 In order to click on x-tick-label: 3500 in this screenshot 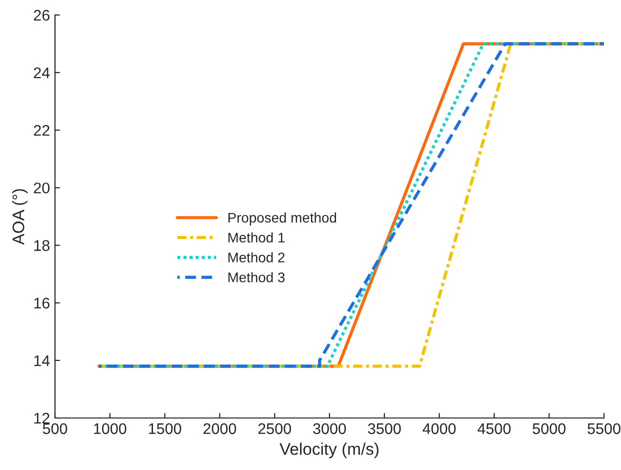, I will do `click(384, 428)`.